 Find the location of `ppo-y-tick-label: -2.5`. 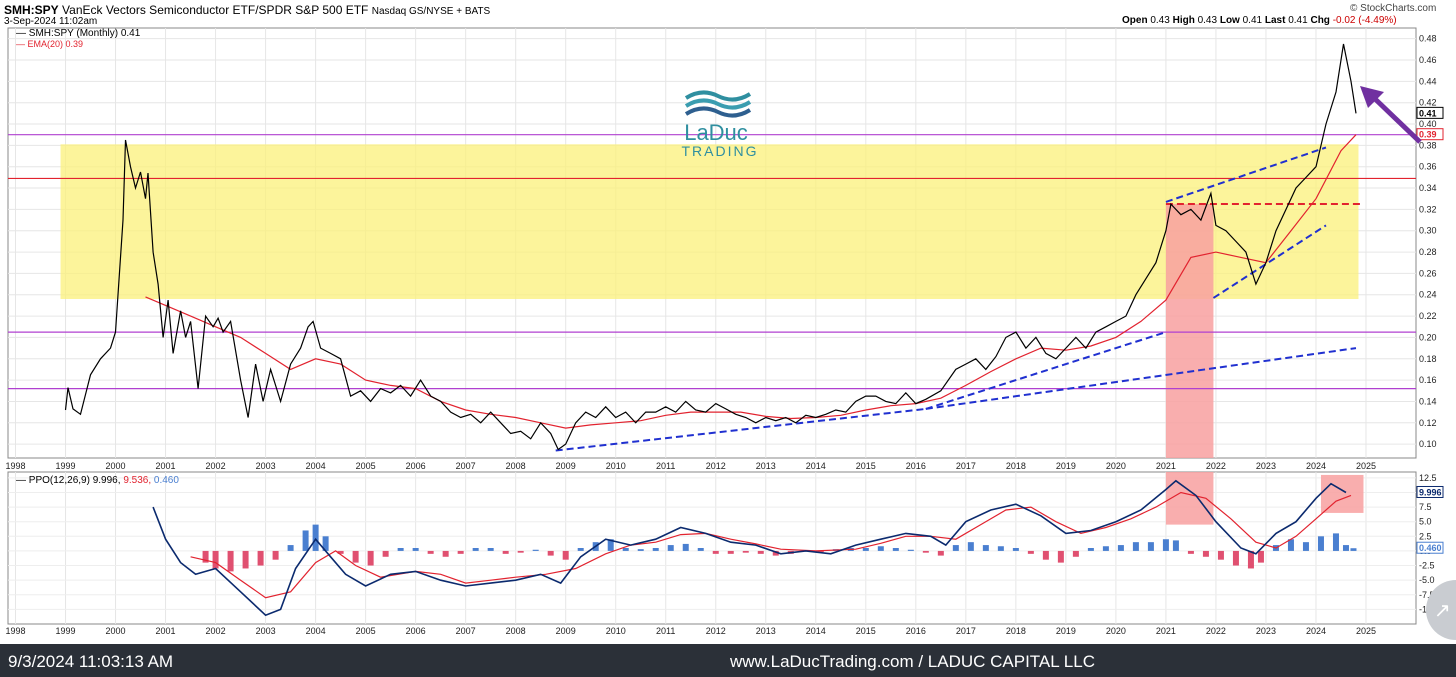

ppo-y-tick-label: -2.5 is located at coordinates (1427, 566).